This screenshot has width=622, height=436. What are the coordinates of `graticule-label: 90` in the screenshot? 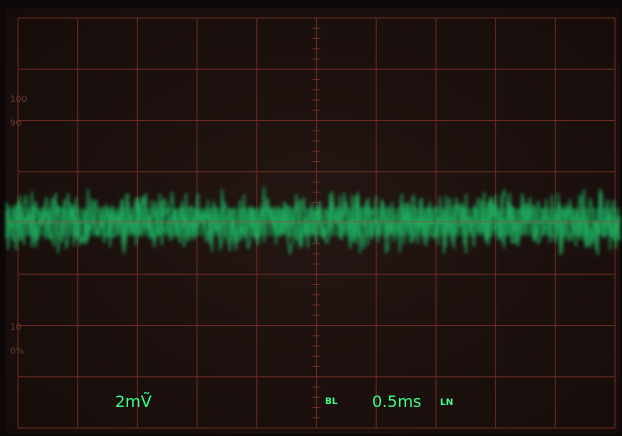 It's located at (16, 124).